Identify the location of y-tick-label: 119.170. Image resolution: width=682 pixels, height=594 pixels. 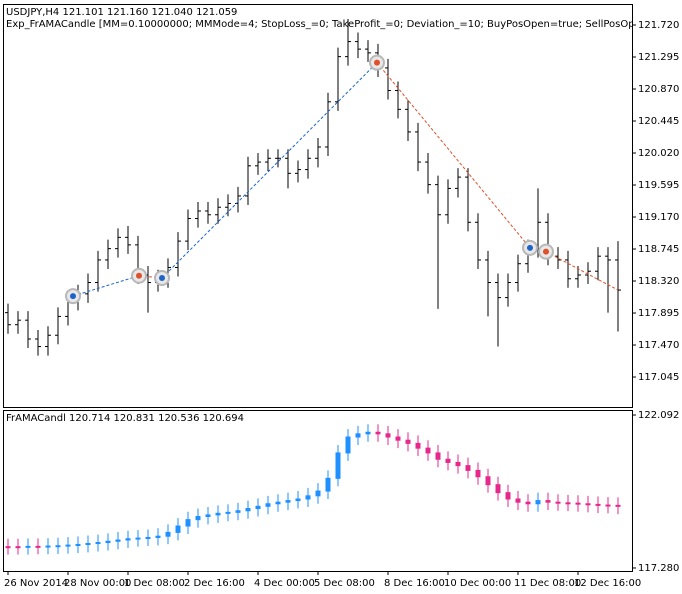
(658, 217).